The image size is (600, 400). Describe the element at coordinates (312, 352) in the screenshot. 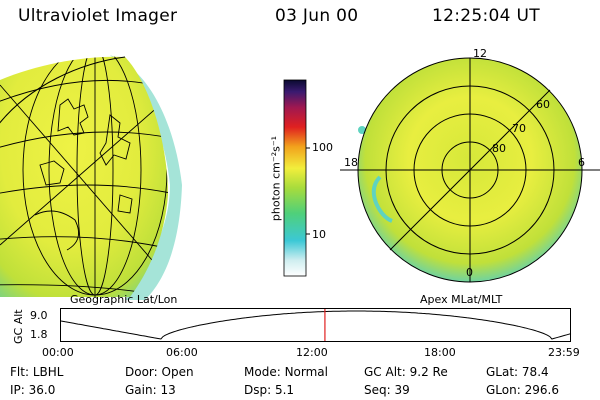

I see `time-tick-1200: 12:00` at that location.